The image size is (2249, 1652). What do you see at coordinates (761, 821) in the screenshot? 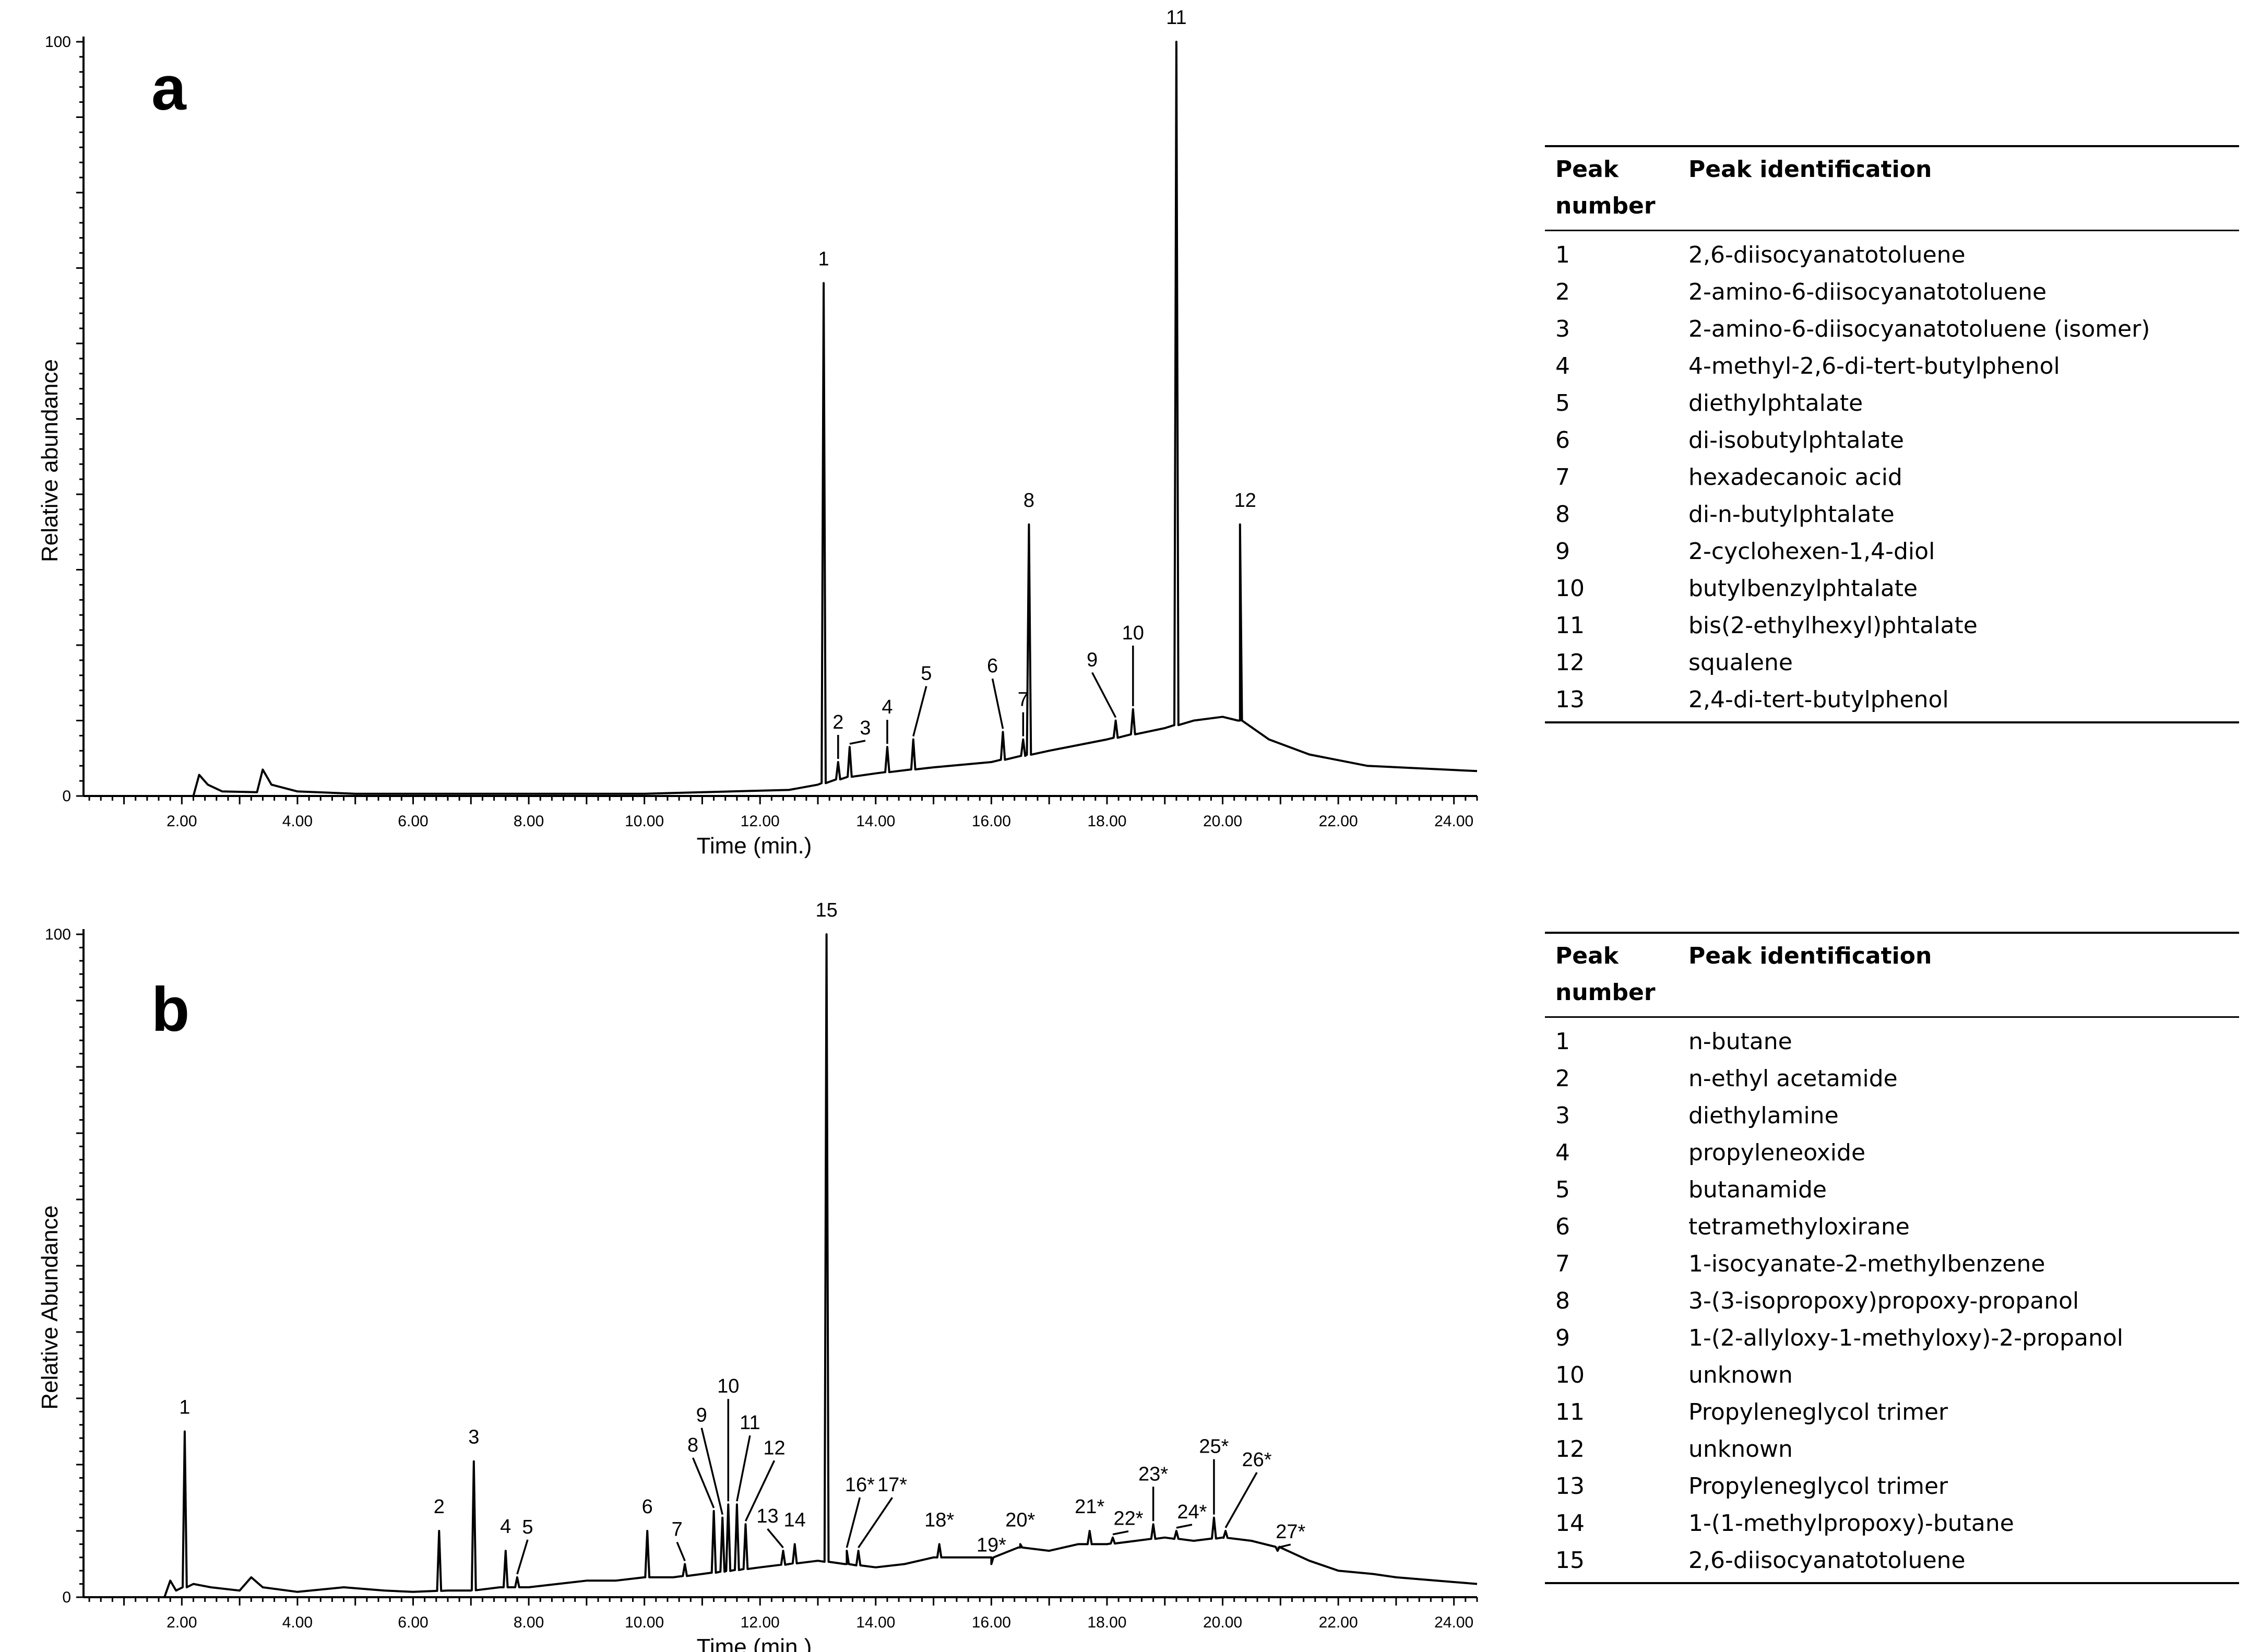
I see `x-tick-label: 12.00` at bounding box center [761, 821].